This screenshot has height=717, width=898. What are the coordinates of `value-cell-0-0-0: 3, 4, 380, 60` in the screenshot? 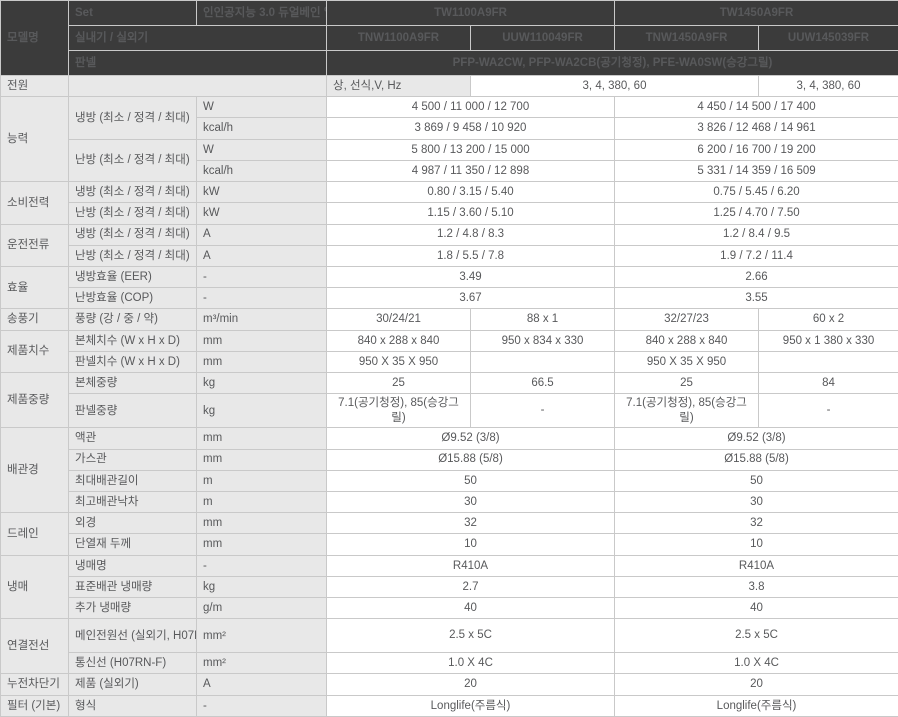 It's located at (614, 86).